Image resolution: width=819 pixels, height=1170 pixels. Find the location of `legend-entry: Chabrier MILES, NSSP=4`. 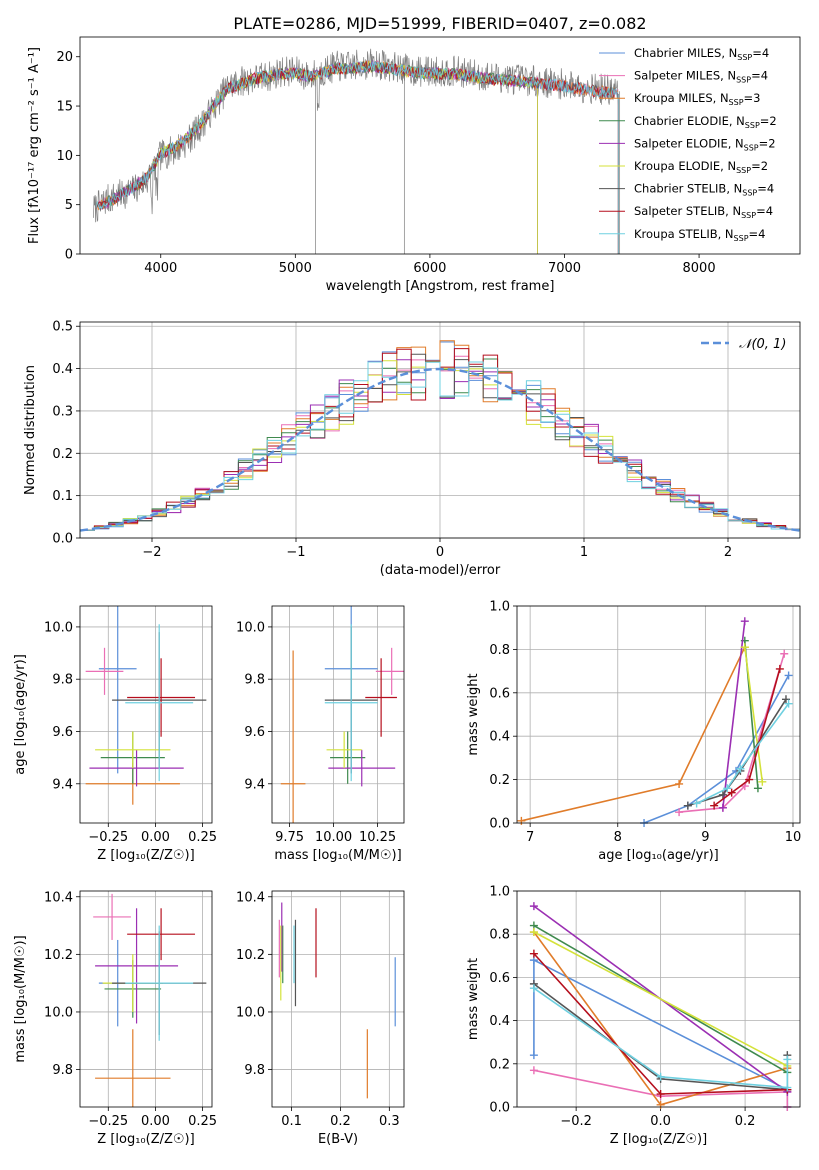

legend-entry: Chabrier MILES, NSSP=4 is located at coordinates (701, 54).